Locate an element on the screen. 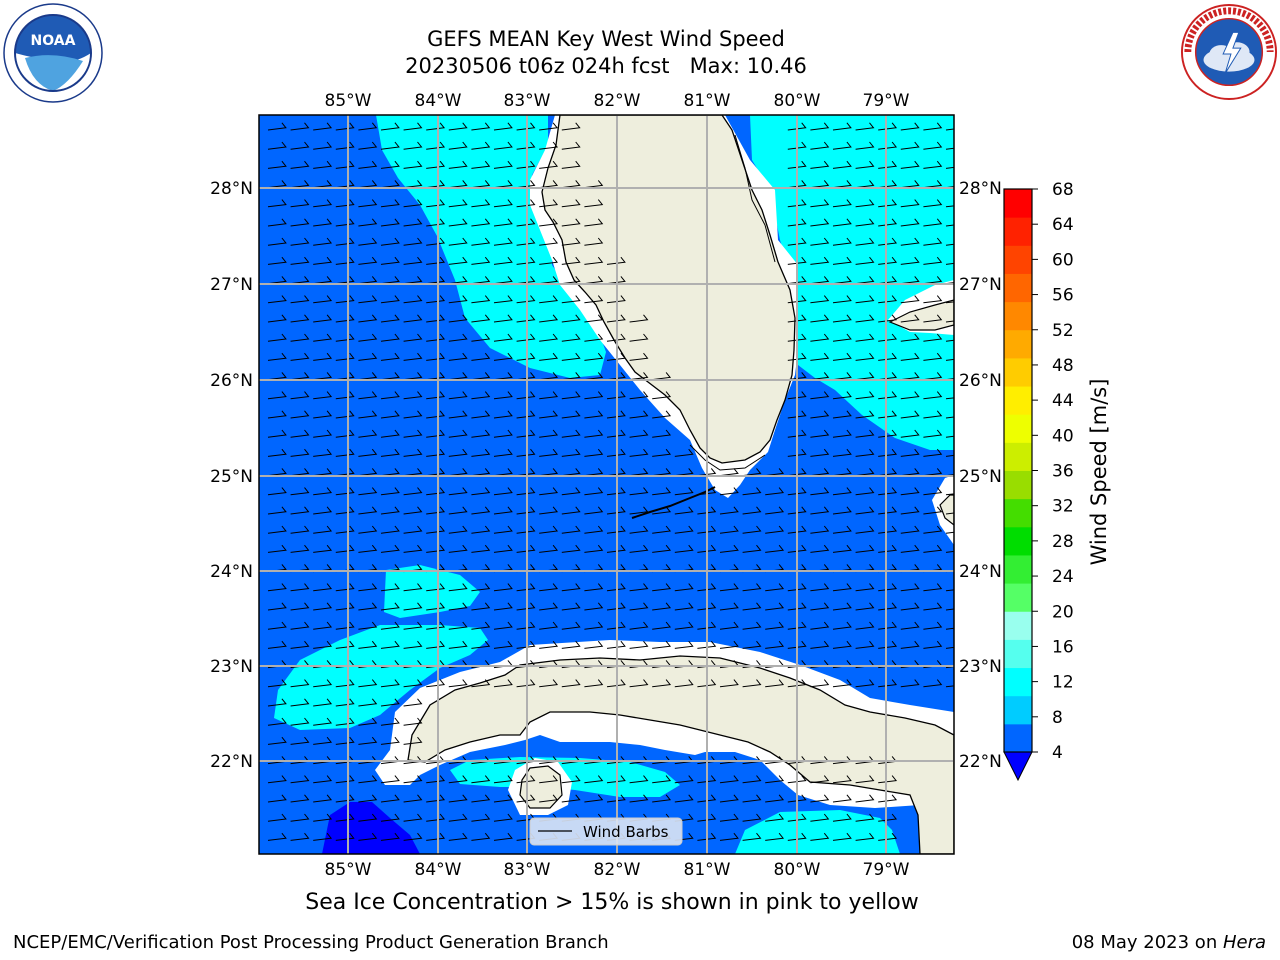 This screenshot has height=960, width=1280. lon-label-top: 85°W is located at coordinates (348, 101).